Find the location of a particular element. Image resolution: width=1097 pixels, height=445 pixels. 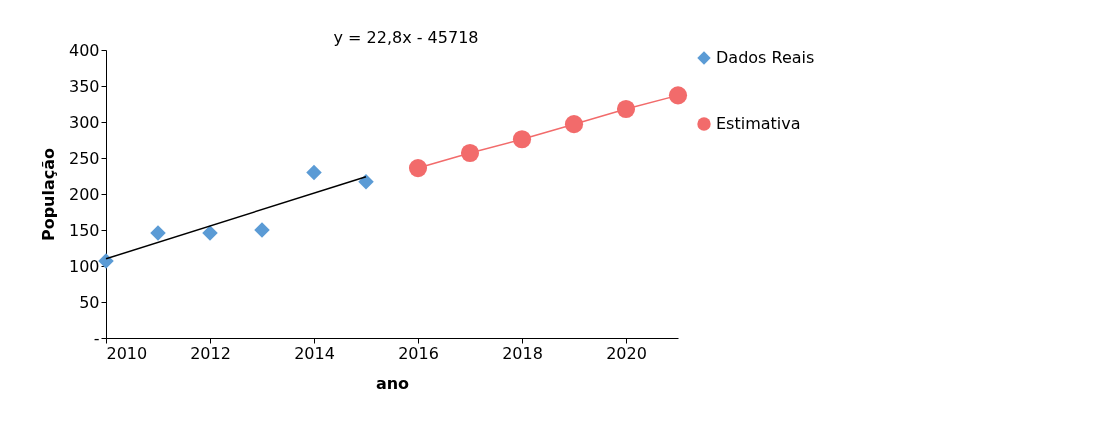

y-tick-label: 200 is located at coordinates (84, 194).